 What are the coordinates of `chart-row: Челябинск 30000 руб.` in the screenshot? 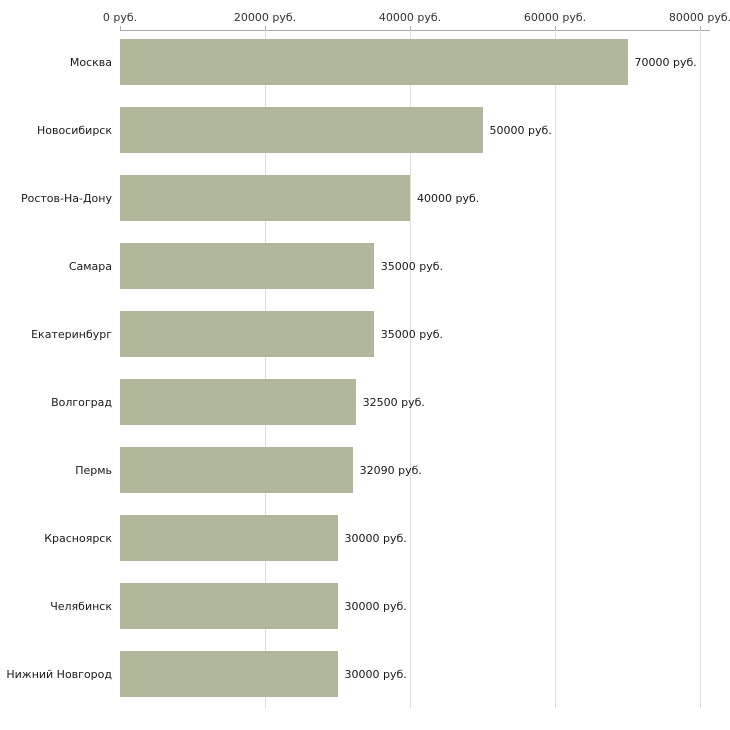 It's located at (375, 608).